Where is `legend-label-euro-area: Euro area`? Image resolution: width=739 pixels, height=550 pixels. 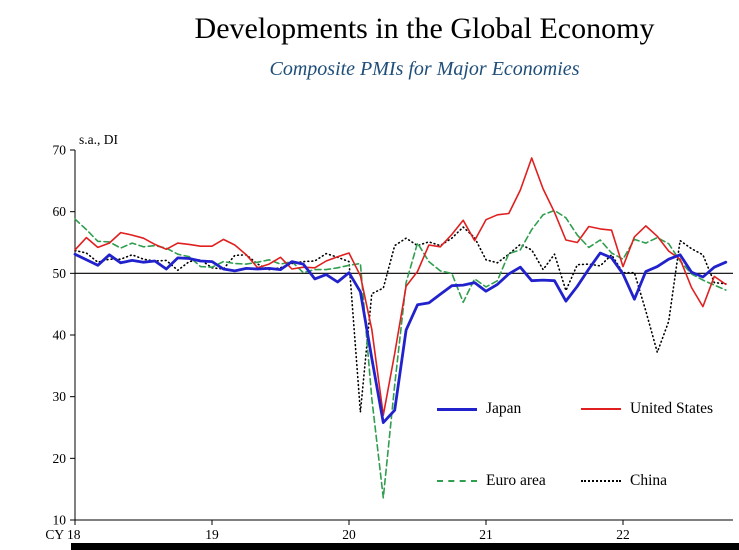
legend-label-euro-area: Euro area is located at coordinates (516, 480).